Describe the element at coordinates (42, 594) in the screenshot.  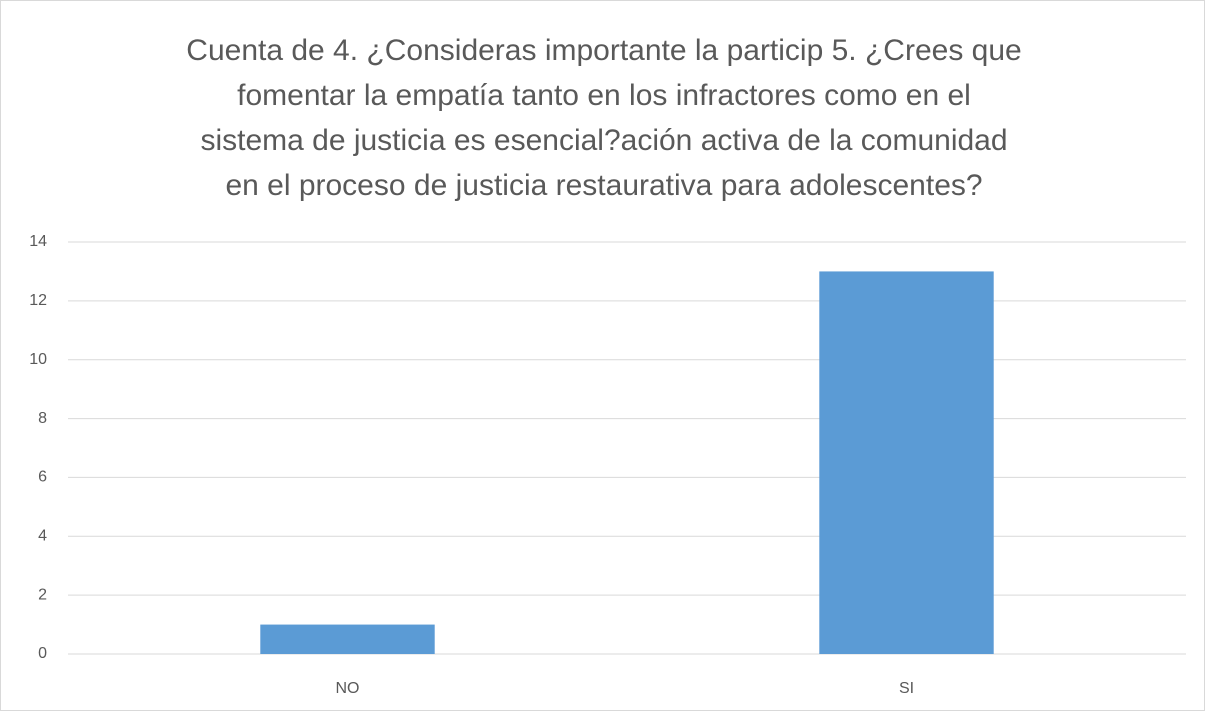
I see `y-tick-label: 2` at that location.